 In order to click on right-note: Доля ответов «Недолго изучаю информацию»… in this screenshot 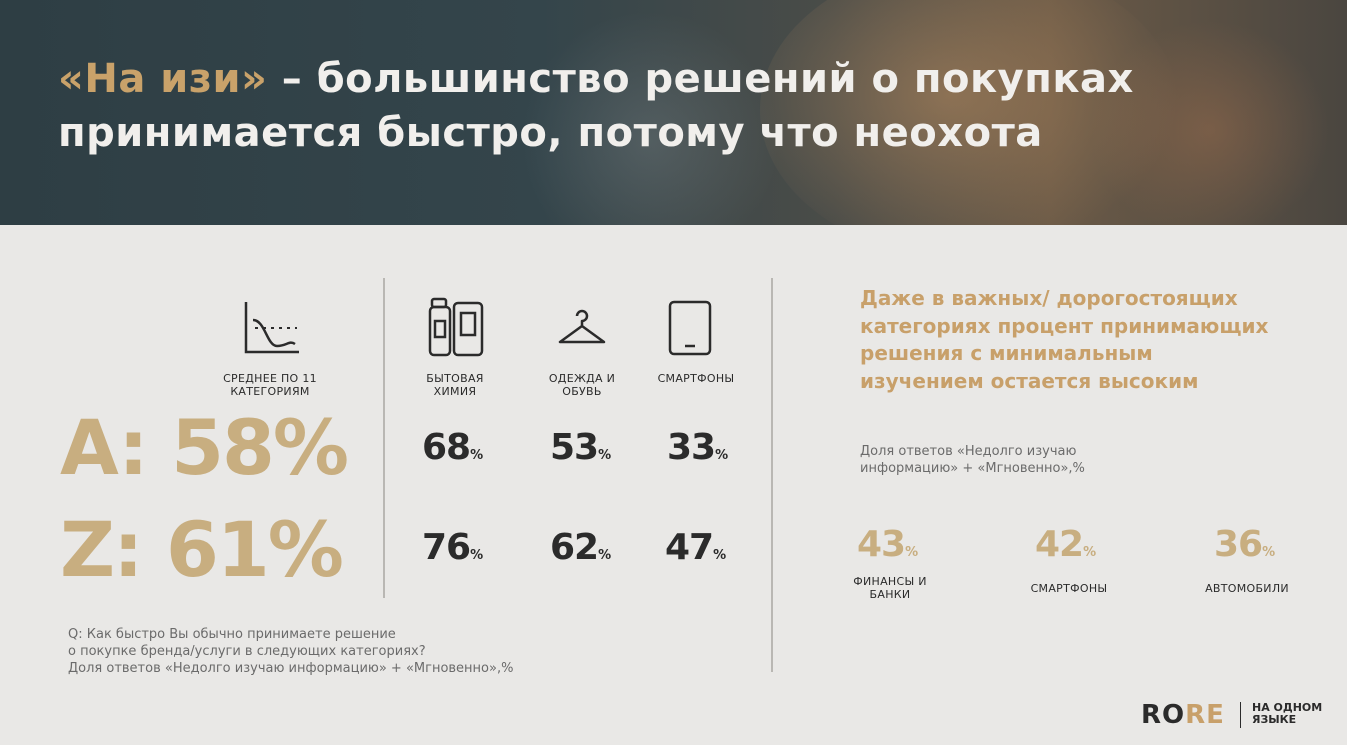, I will do `click(1025, 460)`.